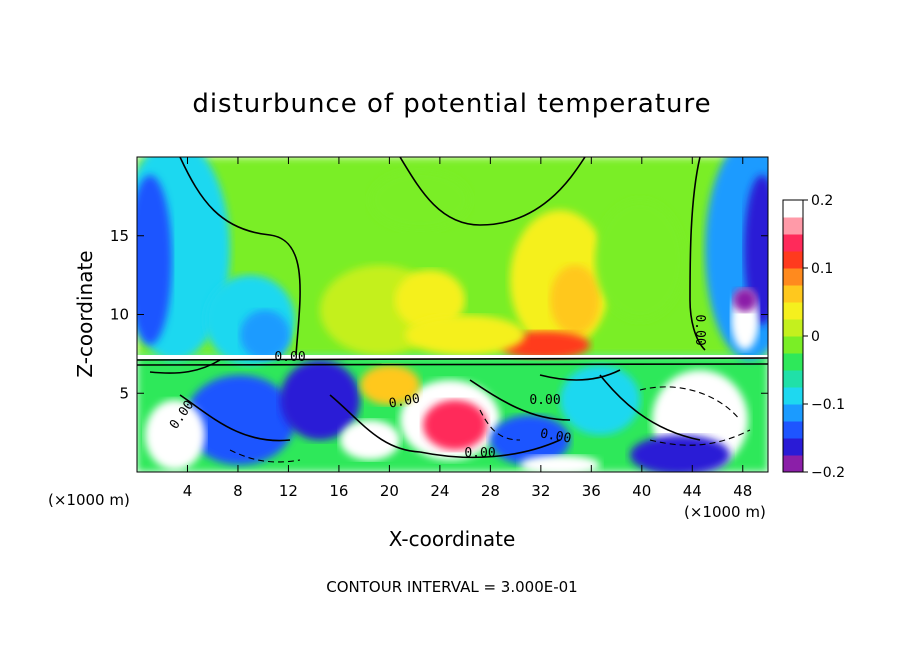 Image resolution: width=904 pixels, height=659 pixels. What do you see at coordinates (822, 201) in the screenshot?
I see `colorbar-label: 0.2` at bounding box center [822, 201].